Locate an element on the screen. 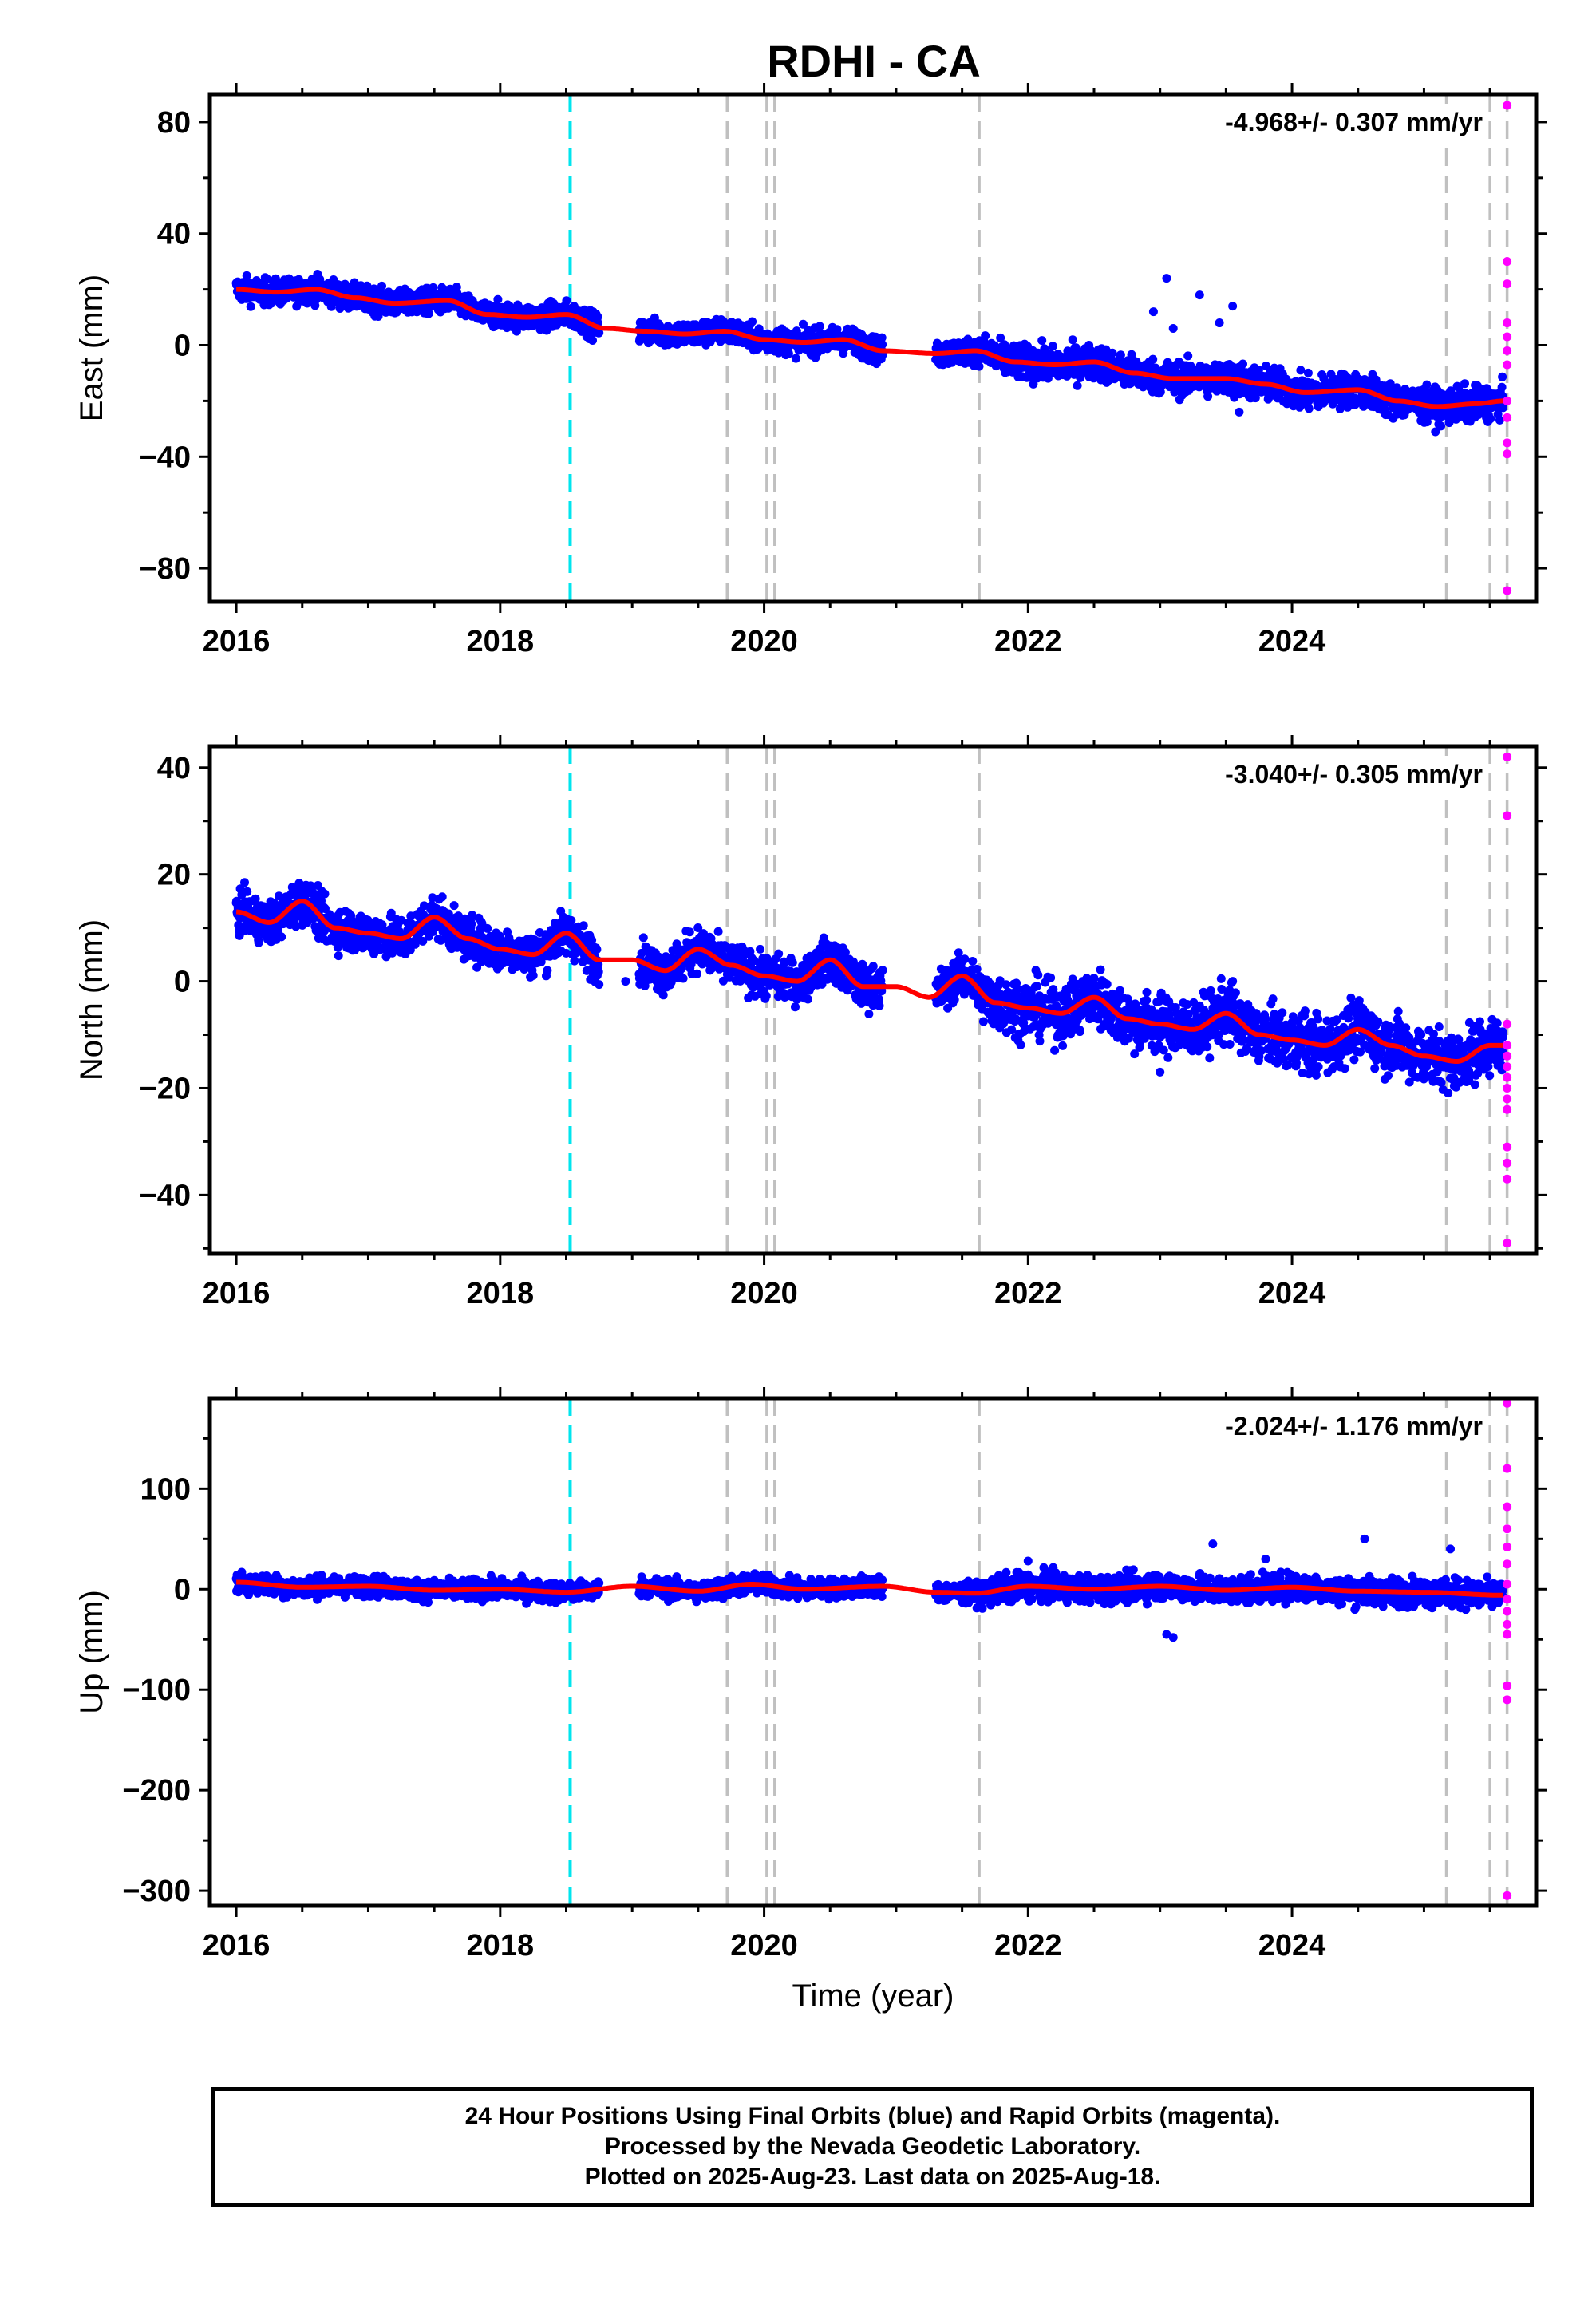  y-tick-label: 0 is located at coordinates (182, 346).